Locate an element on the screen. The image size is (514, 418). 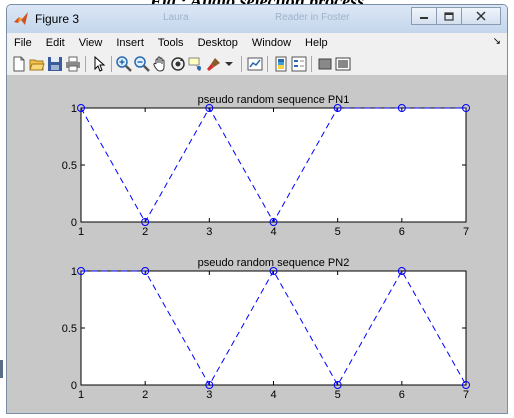
zoom-out-icon is located at coordinates (142, 64).